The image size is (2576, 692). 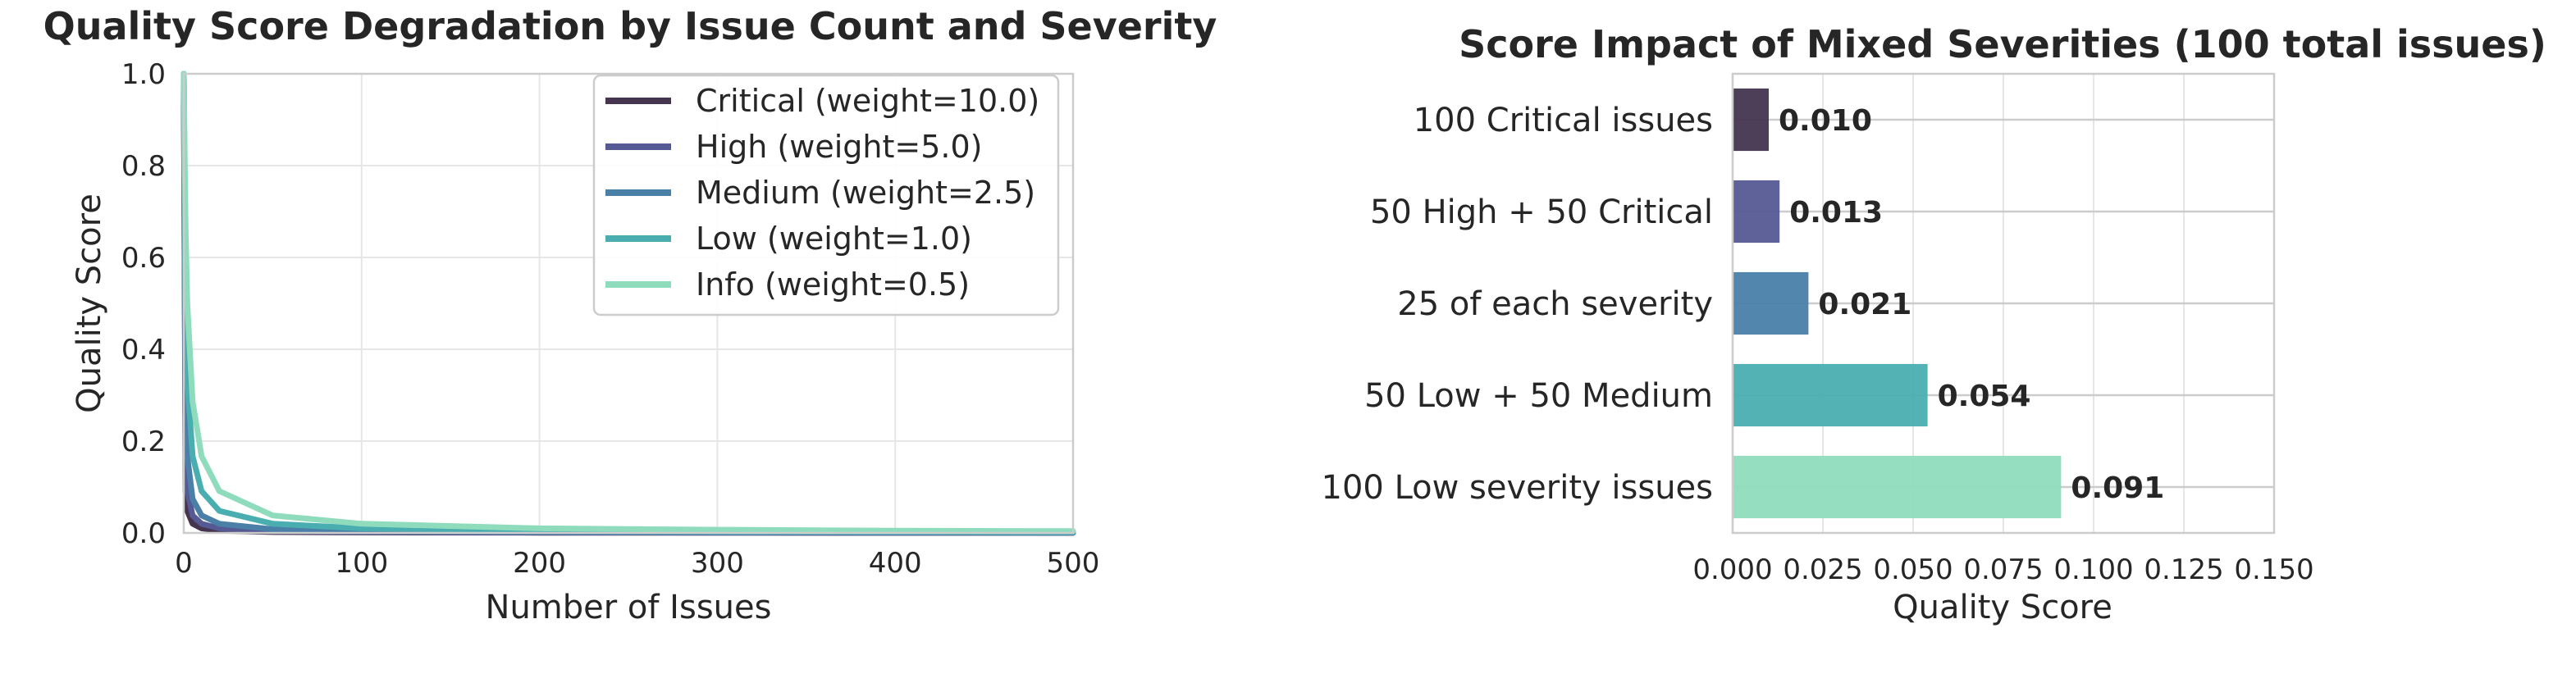 What do you see at coordinates (2273, 569) in the screenshot?
I see `x-tick-label: 0.150` at bounding box center [2273, 569].